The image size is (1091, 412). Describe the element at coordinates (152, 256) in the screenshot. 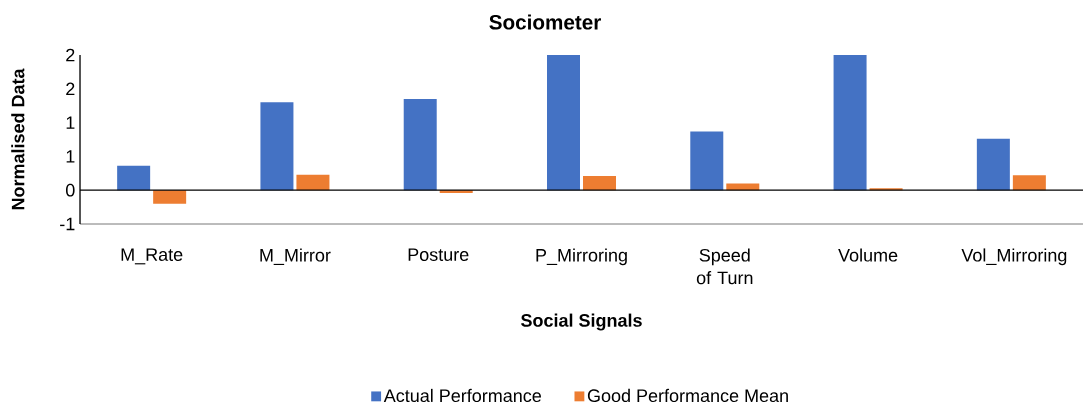

I see `x-tick-label: M_Rate` at that location.